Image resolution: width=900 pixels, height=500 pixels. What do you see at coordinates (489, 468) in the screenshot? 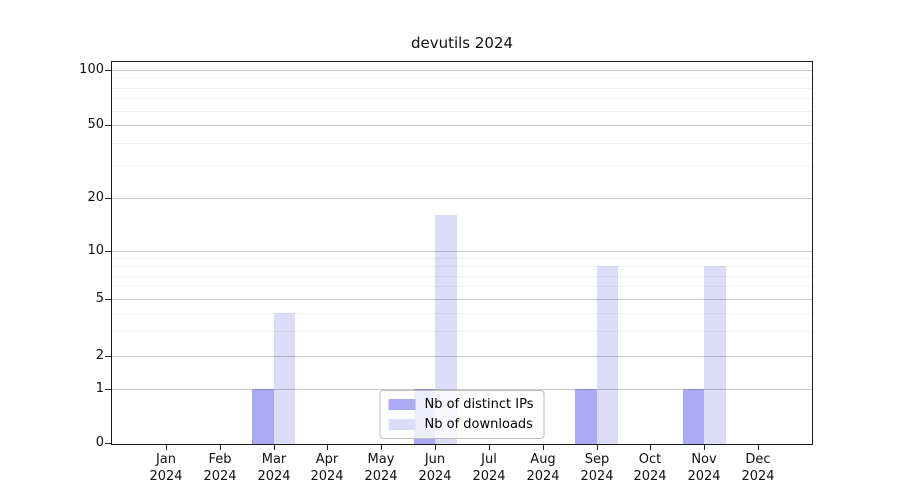
I see `x-tick-label-jul: Jul 2024` at bounding box center [489, 468].